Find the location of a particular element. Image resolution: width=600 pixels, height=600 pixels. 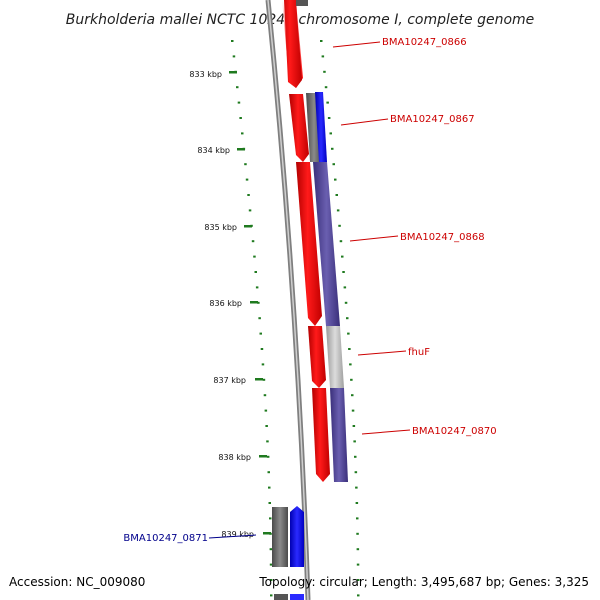

forward-strand-features is located at coordinates (305, 241).